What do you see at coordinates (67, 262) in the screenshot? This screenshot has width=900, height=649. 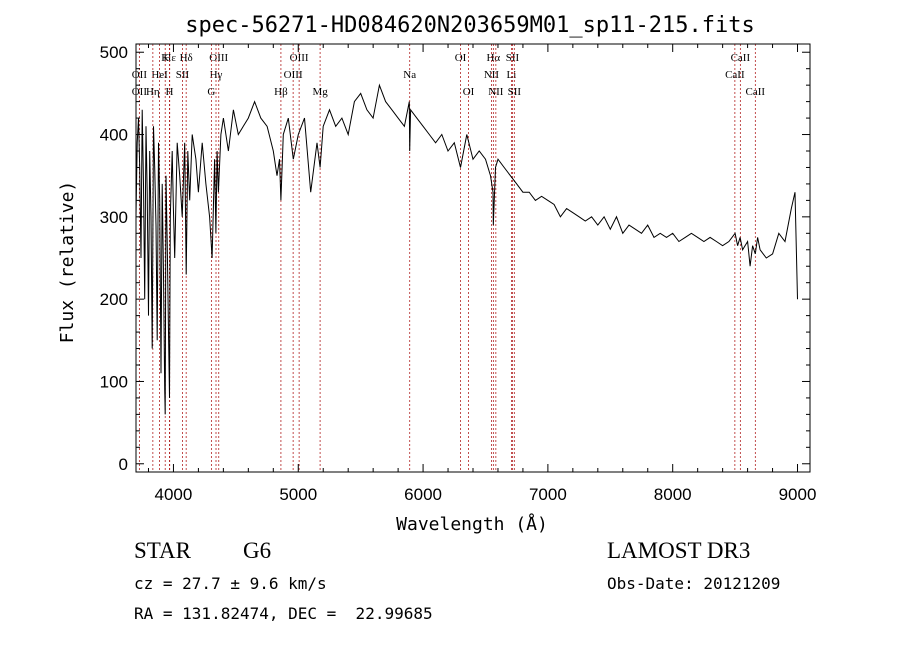 I see `y-axis-label: Flux (relative)` at bounding box center [67, 262].